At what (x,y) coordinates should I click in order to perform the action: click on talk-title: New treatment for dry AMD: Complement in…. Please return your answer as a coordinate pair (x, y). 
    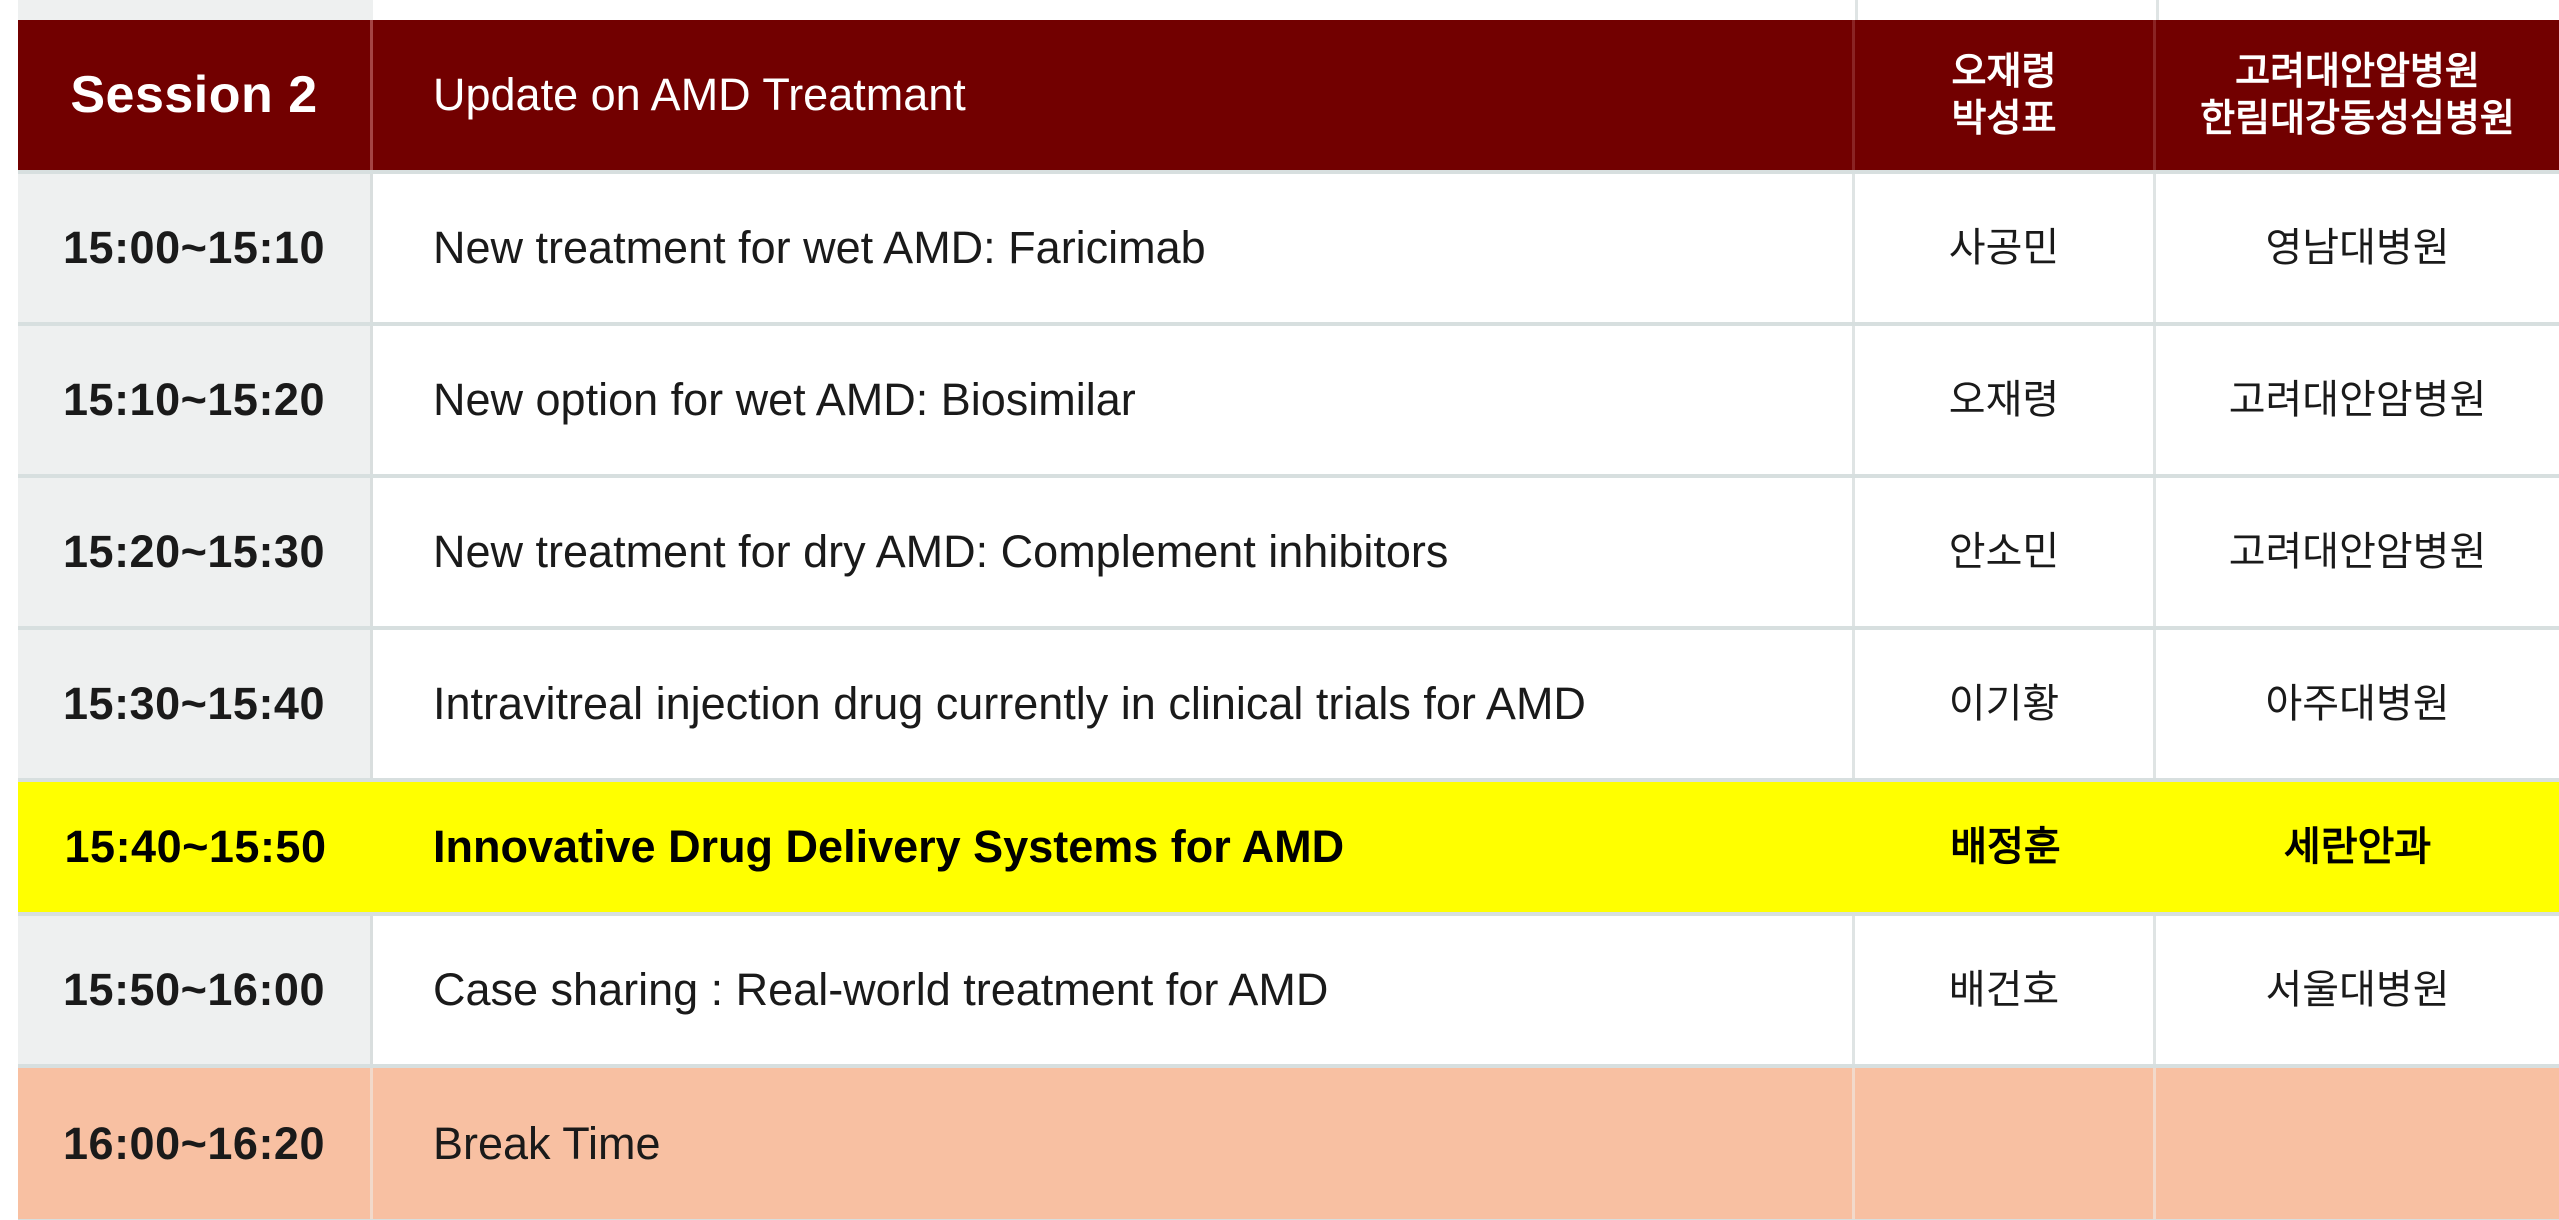
    Looking at the image, I should click on (941, 551).